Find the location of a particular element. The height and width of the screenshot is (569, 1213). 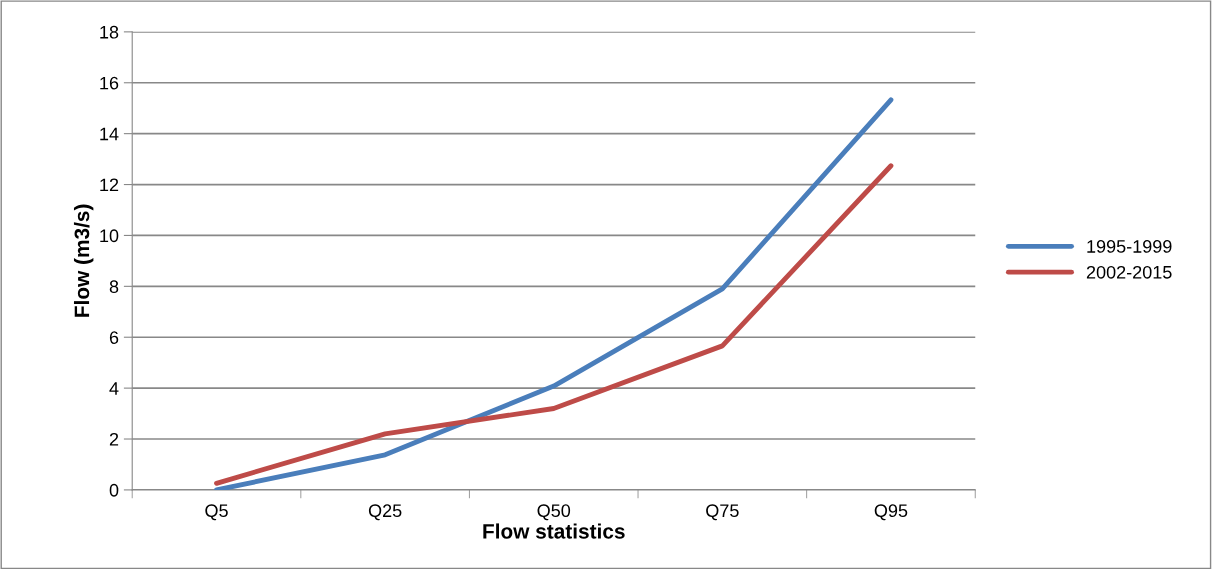

legend-label: 2002-2015 is located at coordinates (1129, 272).